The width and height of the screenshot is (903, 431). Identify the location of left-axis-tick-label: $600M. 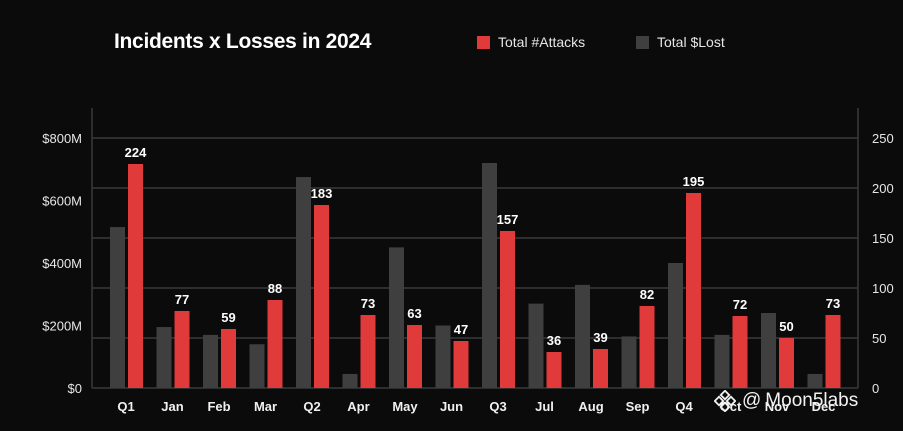
(62, 201).